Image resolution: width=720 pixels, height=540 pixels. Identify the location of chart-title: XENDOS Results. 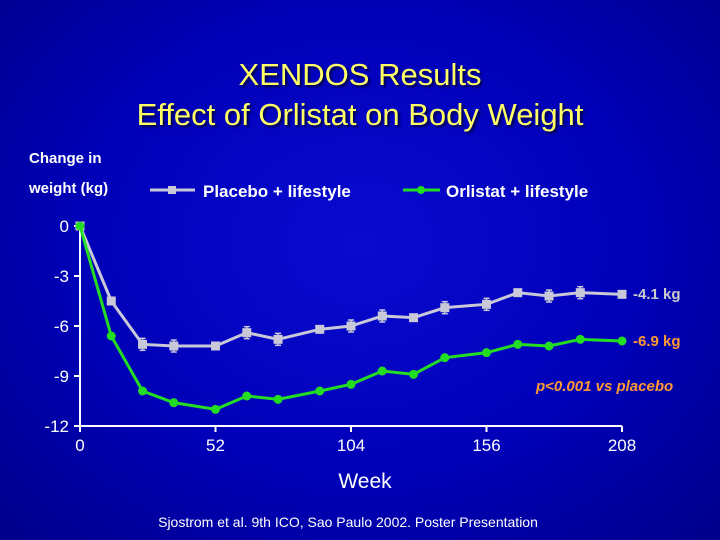
(360, 74).